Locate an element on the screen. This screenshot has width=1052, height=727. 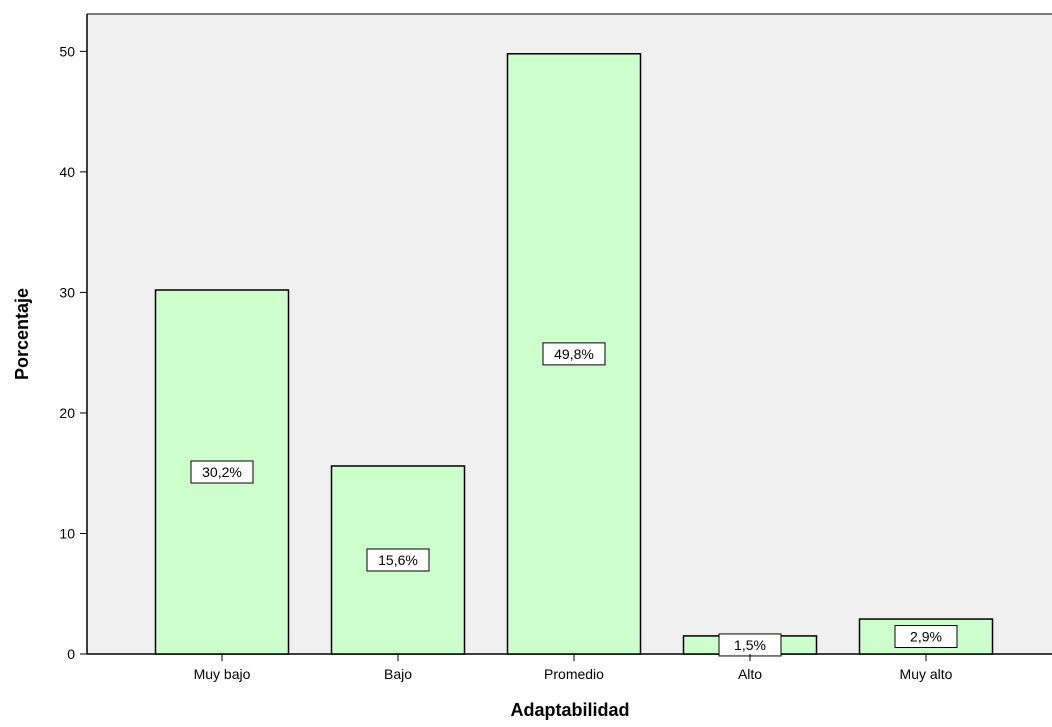
data-label: 49,8% is located at coordinates (574, 354).